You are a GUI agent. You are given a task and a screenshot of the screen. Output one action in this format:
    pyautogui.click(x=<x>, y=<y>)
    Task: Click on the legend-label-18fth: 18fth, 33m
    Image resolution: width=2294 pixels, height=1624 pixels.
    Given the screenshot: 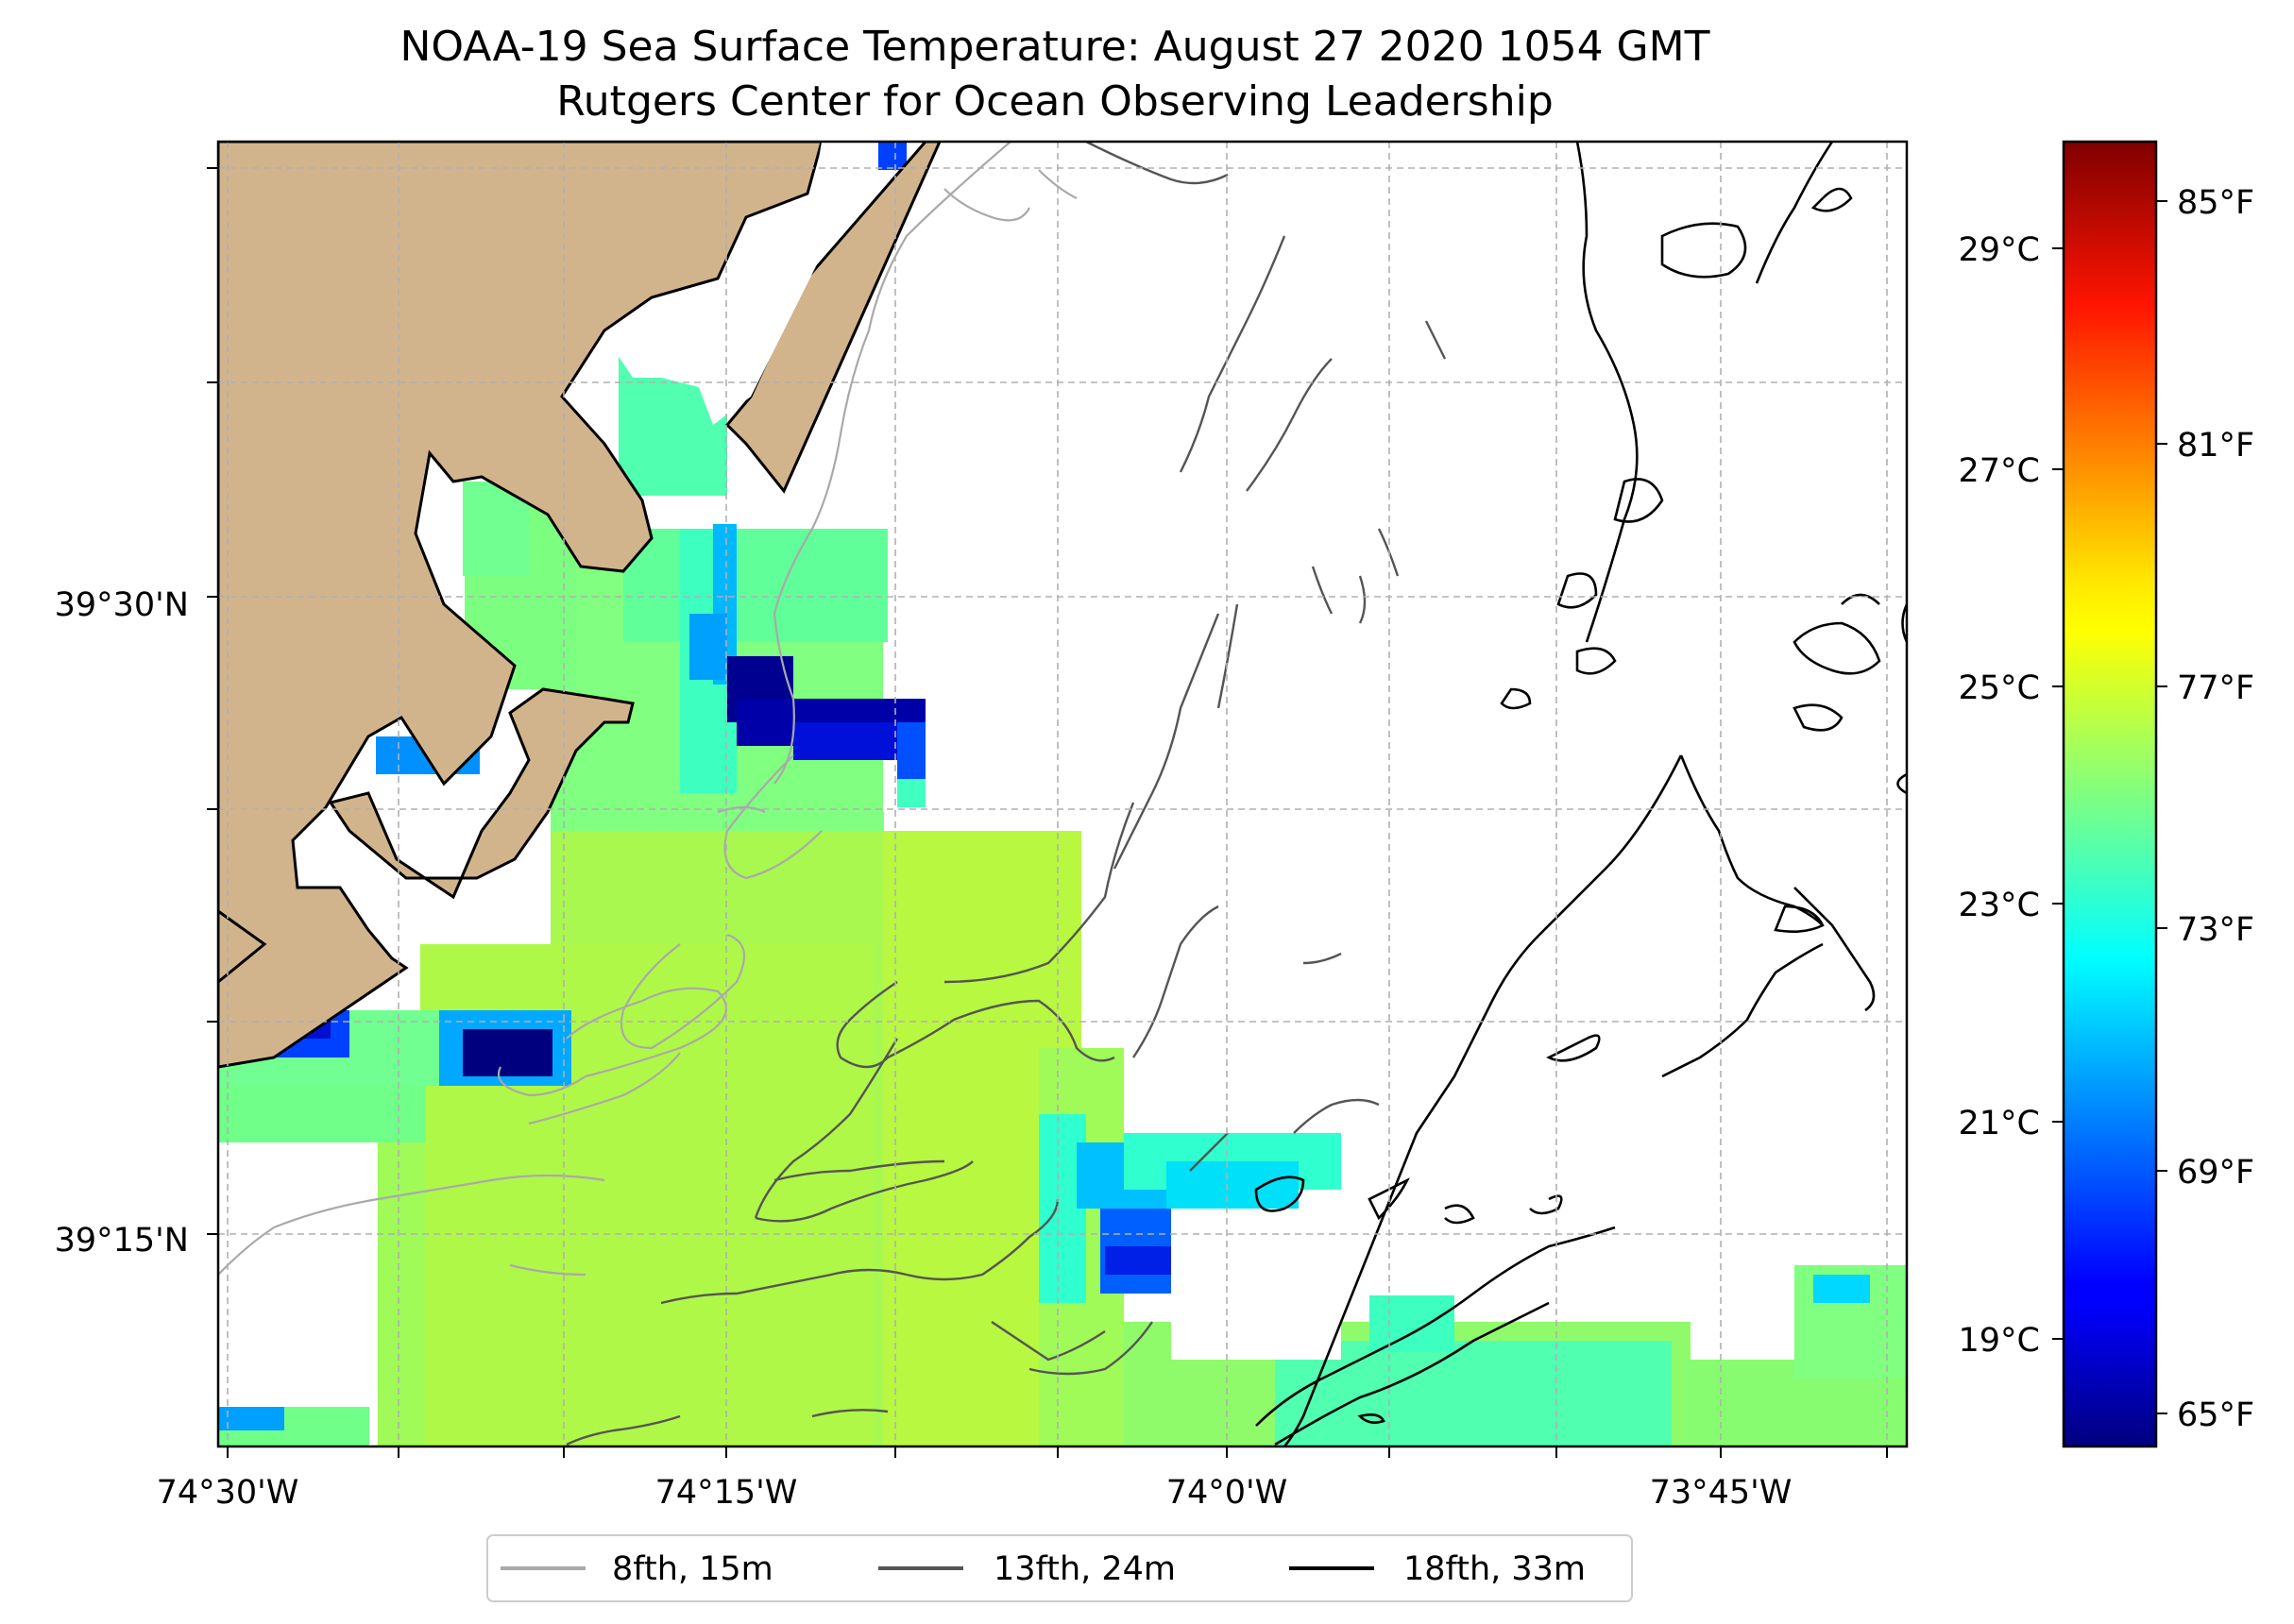 What is the action you would take?
    pyautogui.click(x=1494, y=1569)
    